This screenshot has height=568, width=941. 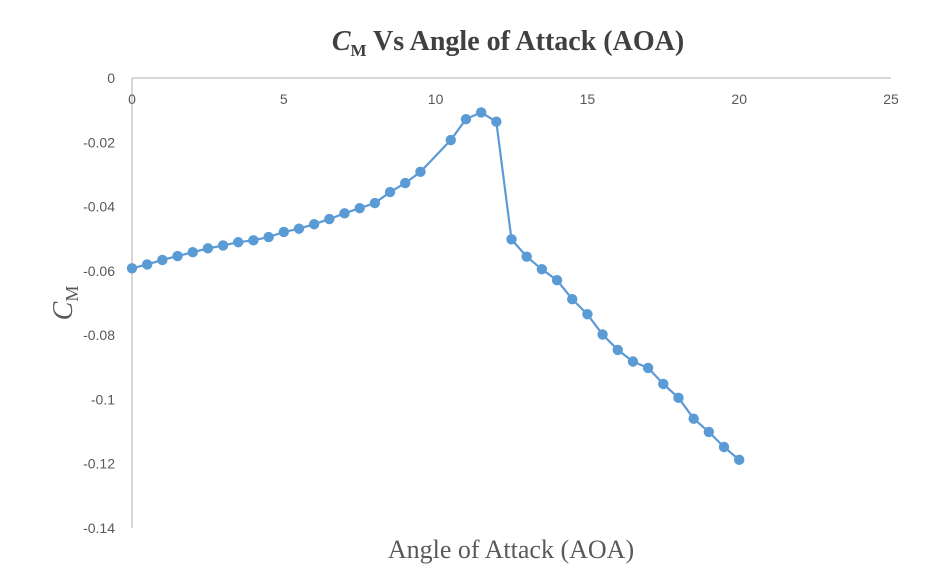 What do you see at coordinates (359, 50) in the screenshot?
I see `chart-title-subscript: M` at bounding box center [359, 50].